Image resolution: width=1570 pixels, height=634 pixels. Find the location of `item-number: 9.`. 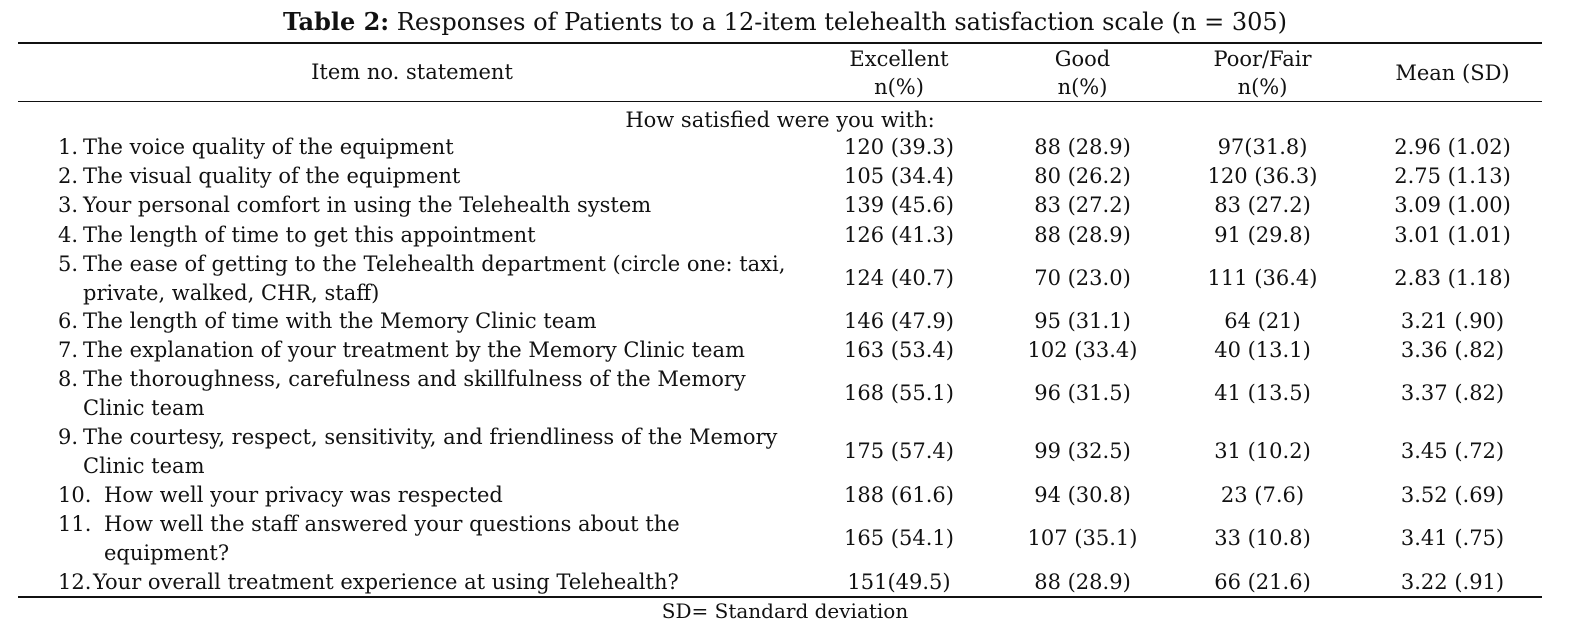

item-number: 9. is located at coordinates (68, 437).